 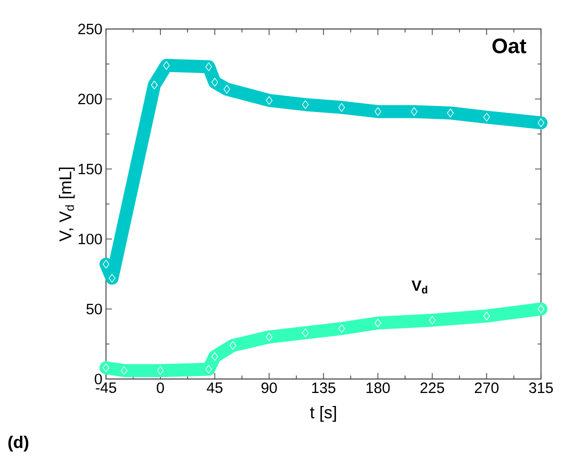 I want to click on y-tick-label: 150, so click(x=90, y=169).